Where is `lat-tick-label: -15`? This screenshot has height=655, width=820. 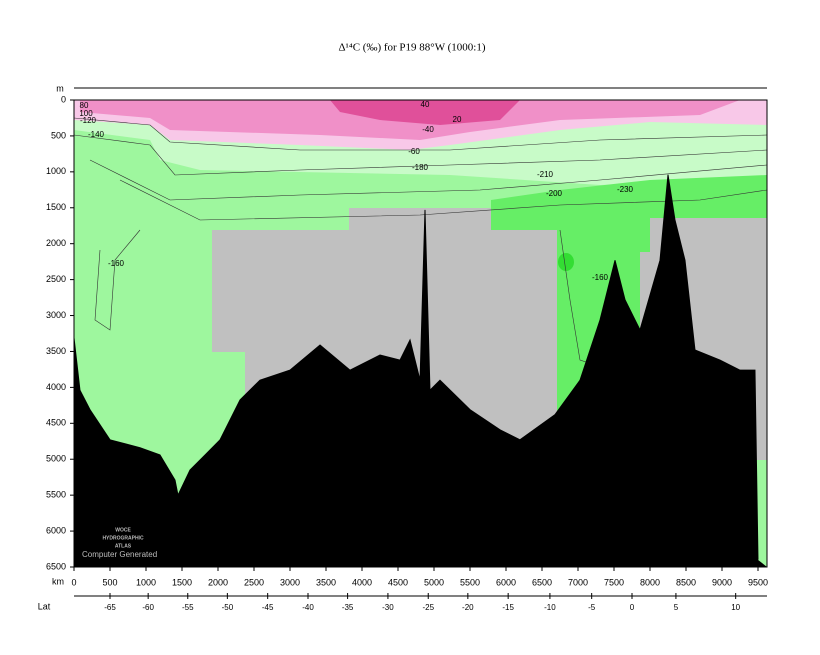 lat-tick-label: -15 is located at coordinates (508, 607).